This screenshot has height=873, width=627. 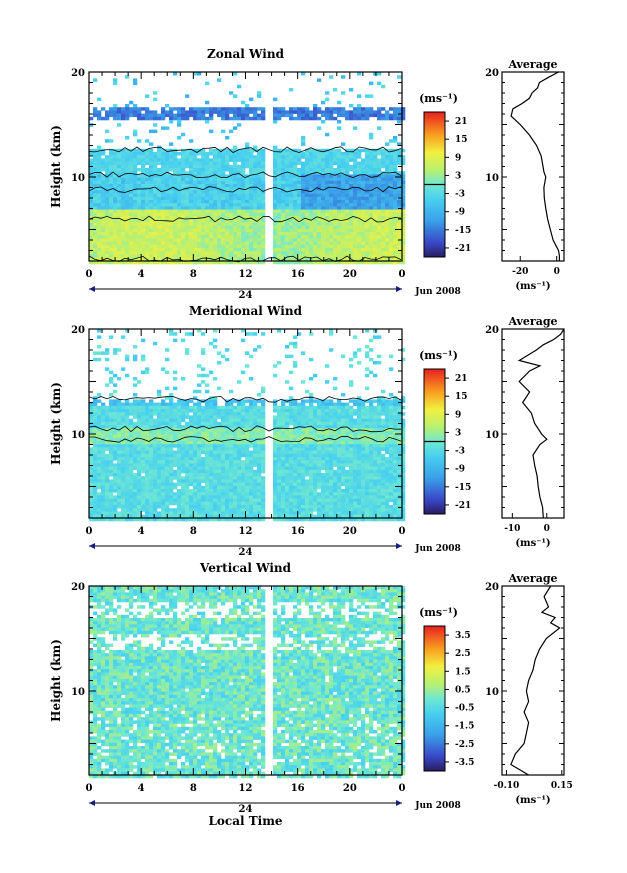 I want to click on colorbar-tick-label: 9, so click(x=458, y=158).